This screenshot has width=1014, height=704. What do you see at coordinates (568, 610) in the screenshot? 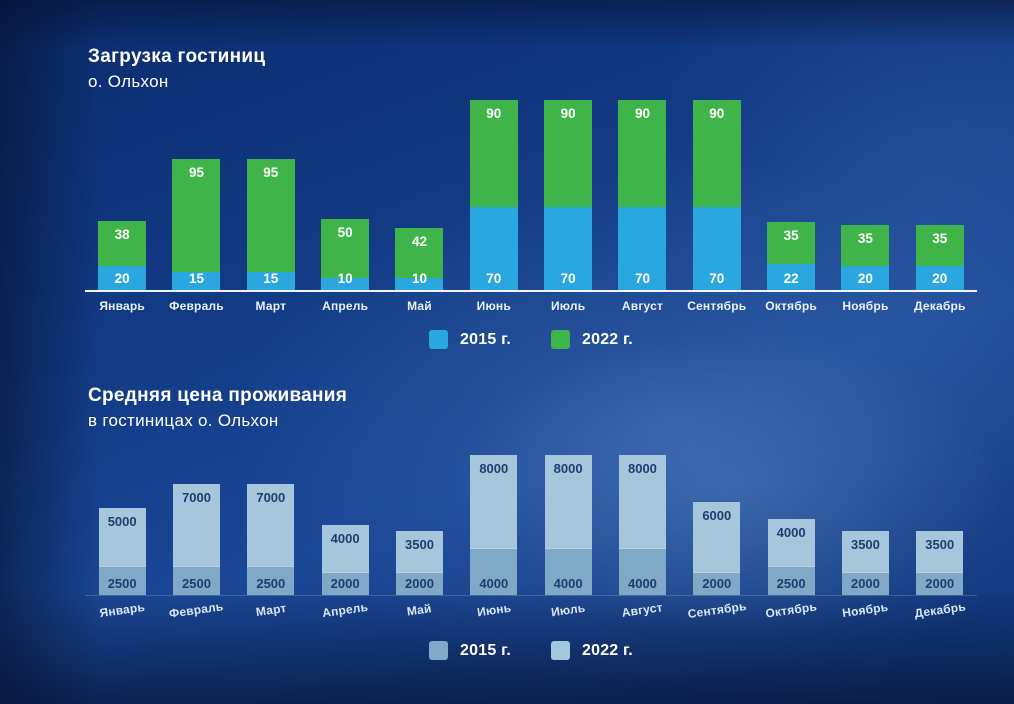
I see `month-label: Июль` at bounding box center [568, 610].